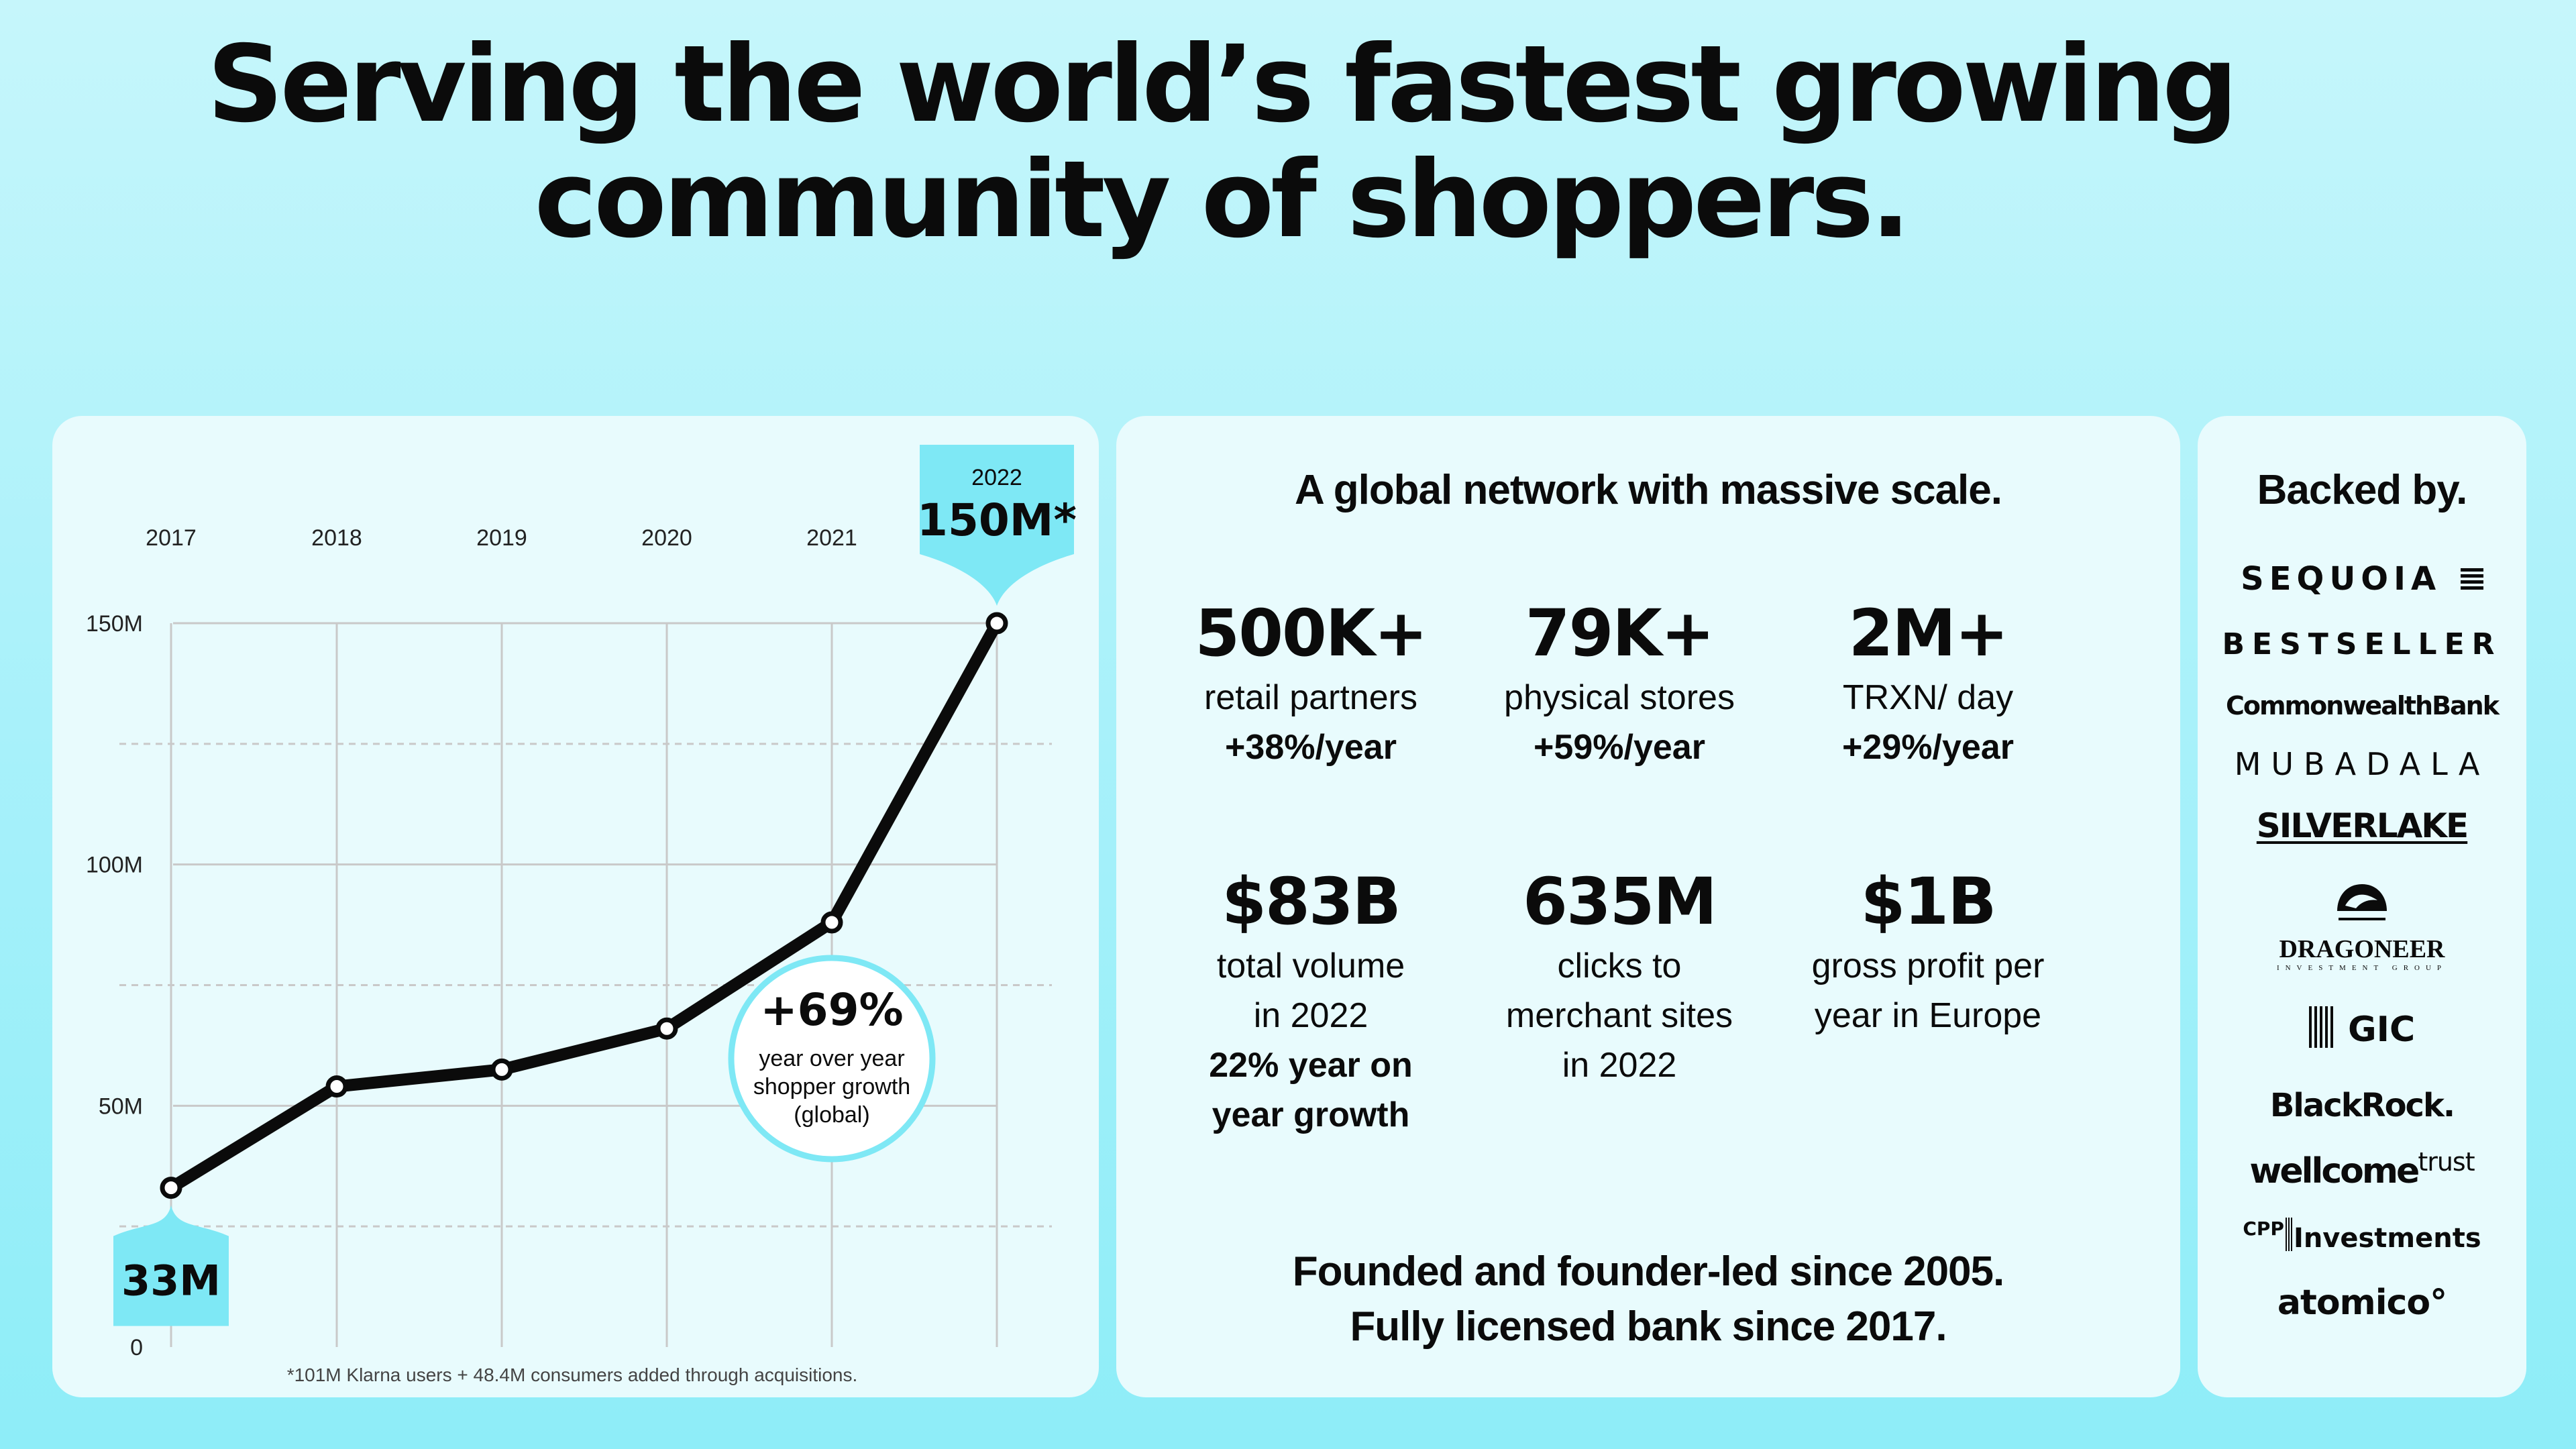 This screenshot has width=2576, height=1449. Describe the element at coordinates (2341, 579) in the screenshot. I see `sequoia-name: SEQUOIA` at that location.